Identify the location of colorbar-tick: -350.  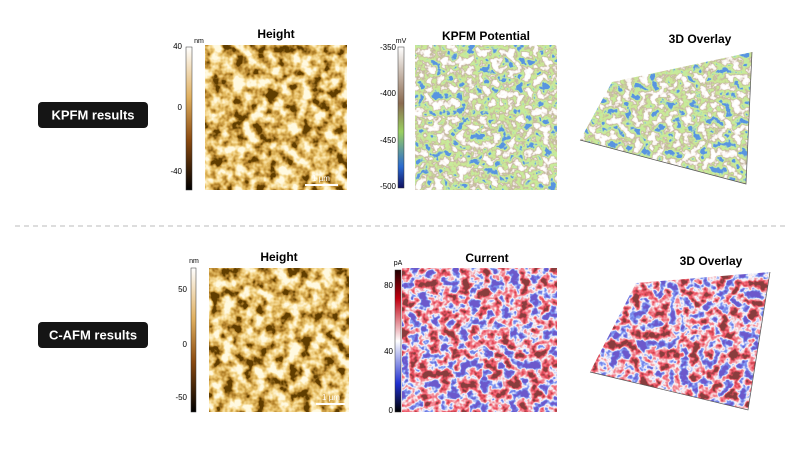
(388, 47).